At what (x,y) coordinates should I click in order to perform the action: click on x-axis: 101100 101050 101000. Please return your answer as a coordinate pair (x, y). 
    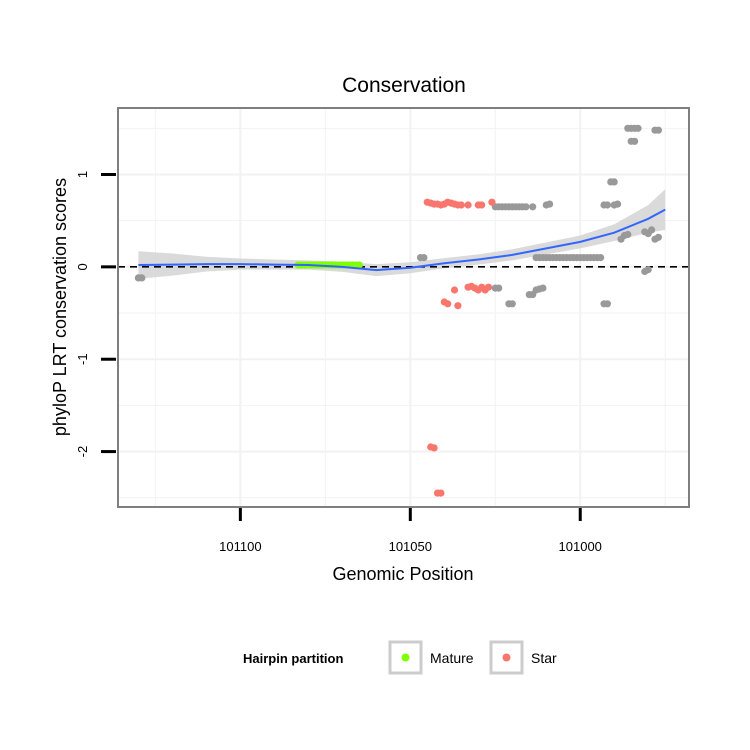
    Looking at the image, I should click on (410, 531).